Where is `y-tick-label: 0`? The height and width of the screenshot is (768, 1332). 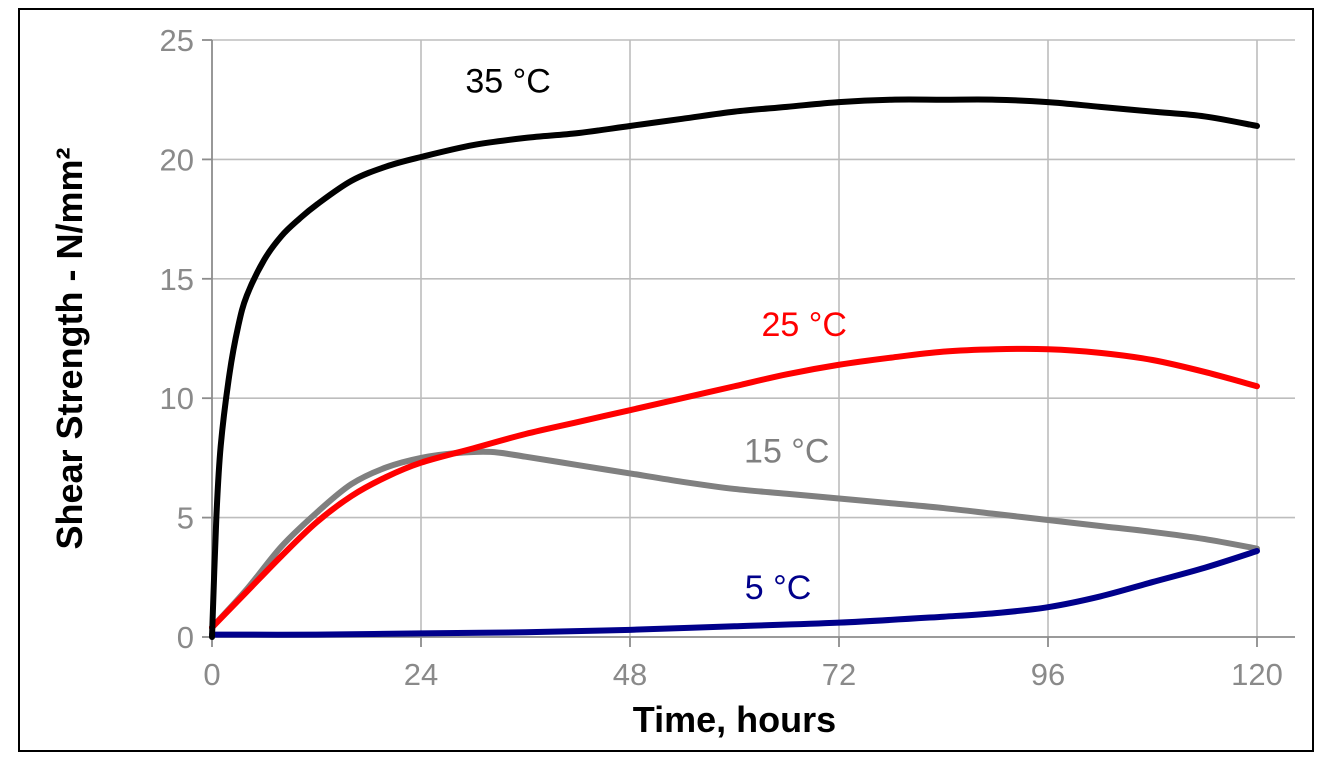
y-tick-label: 0 is located at coordinates (185, 637).